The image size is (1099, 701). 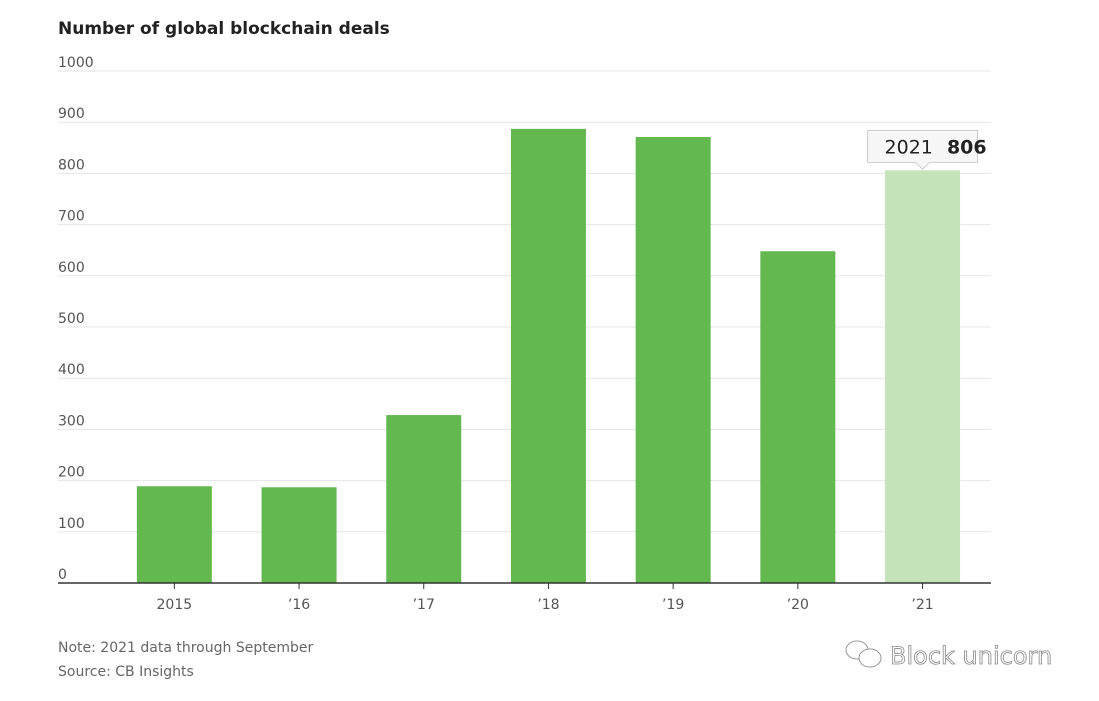 I want to click on x-tick-label: ’16, so click(x=299, y=605).